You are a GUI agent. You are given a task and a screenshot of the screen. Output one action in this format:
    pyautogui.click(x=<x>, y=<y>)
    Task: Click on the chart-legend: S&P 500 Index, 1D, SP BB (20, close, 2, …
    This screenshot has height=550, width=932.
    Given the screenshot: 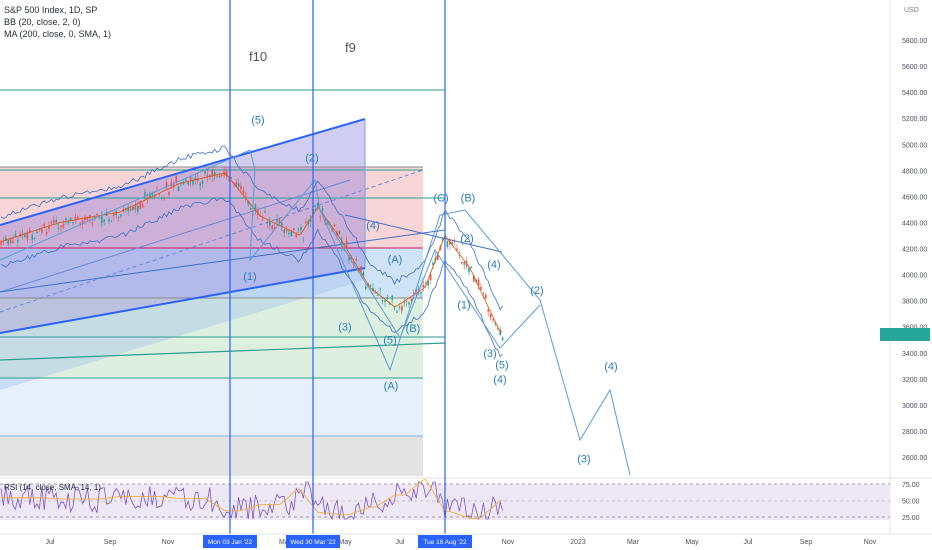 What is the action you would take?
    pyautogui.click(x=57, y=22)
    